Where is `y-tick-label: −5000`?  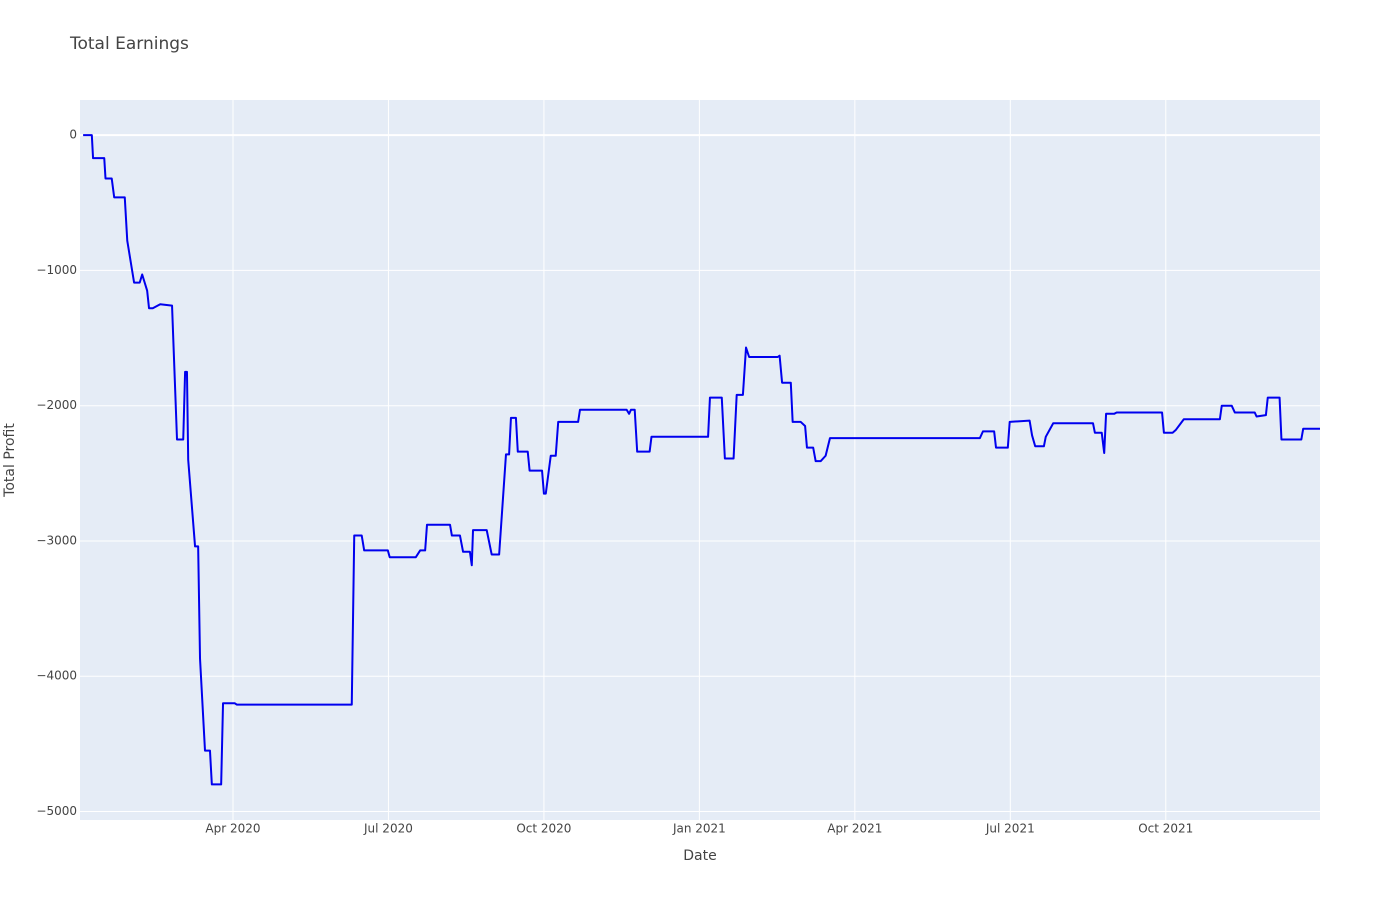 y-tick-label: −5000 is located at coordinates (56, 811).